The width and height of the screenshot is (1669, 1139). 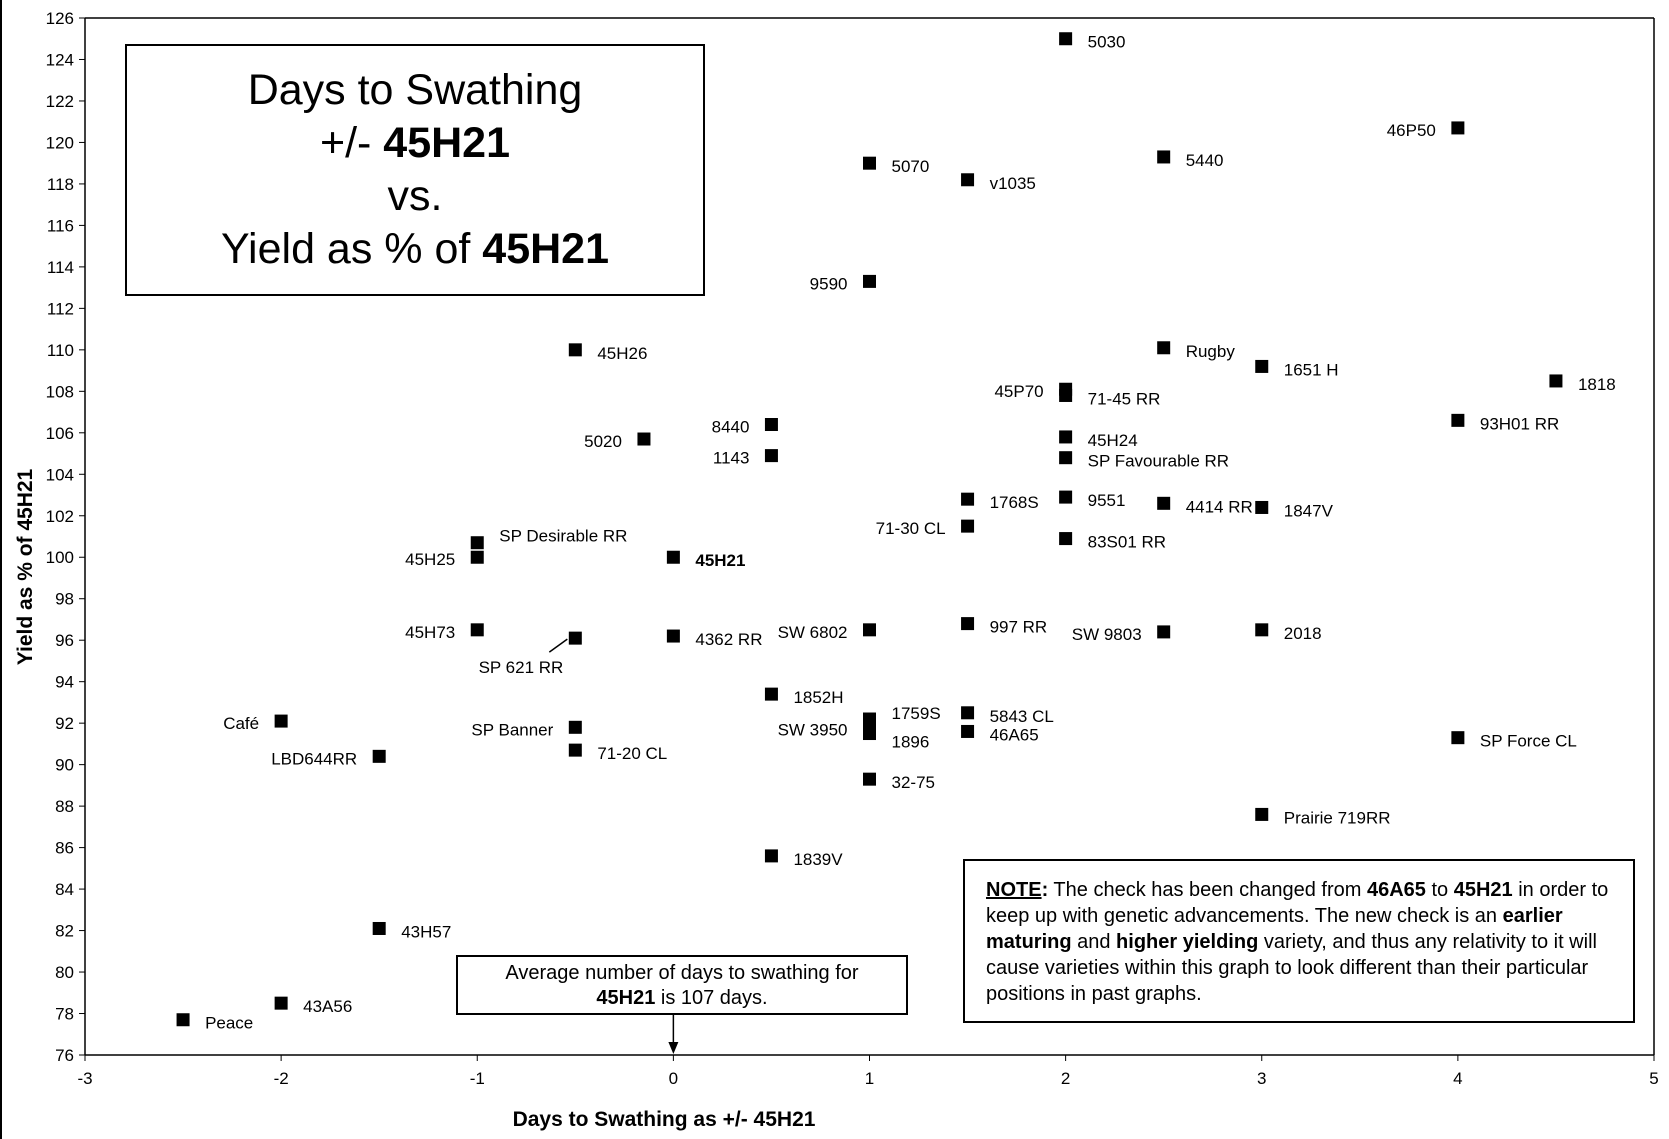 I want to click on data-label: 5020, so click(x=603, y=441).